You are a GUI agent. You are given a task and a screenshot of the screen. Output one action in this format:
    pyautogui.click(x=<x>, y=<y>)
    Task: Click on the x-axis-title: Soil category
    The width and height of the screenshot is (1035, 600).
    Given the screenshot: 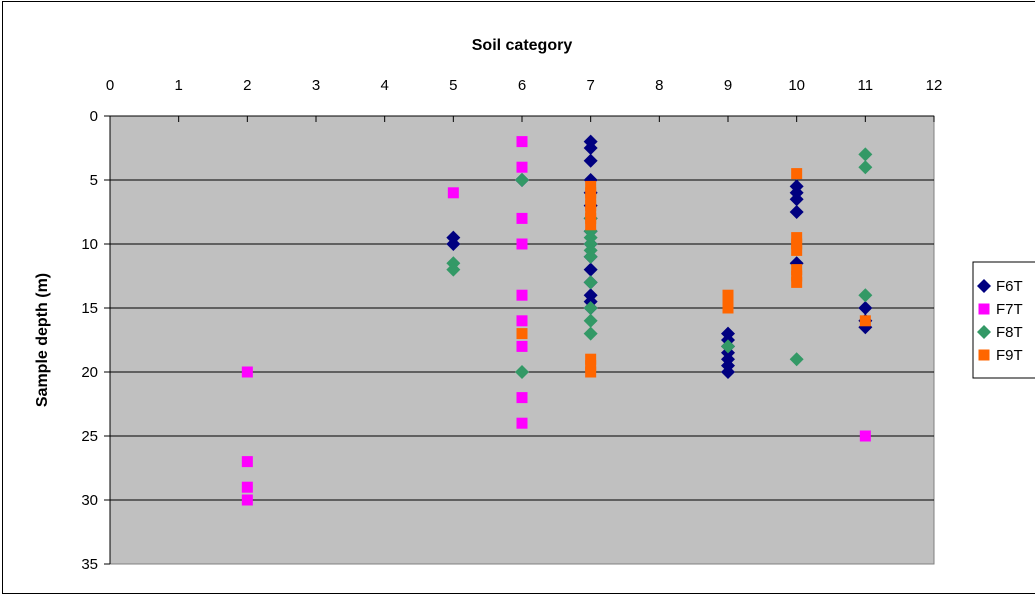 What is the action you would take?
    pyautogui.click(x=522, y=45)
    